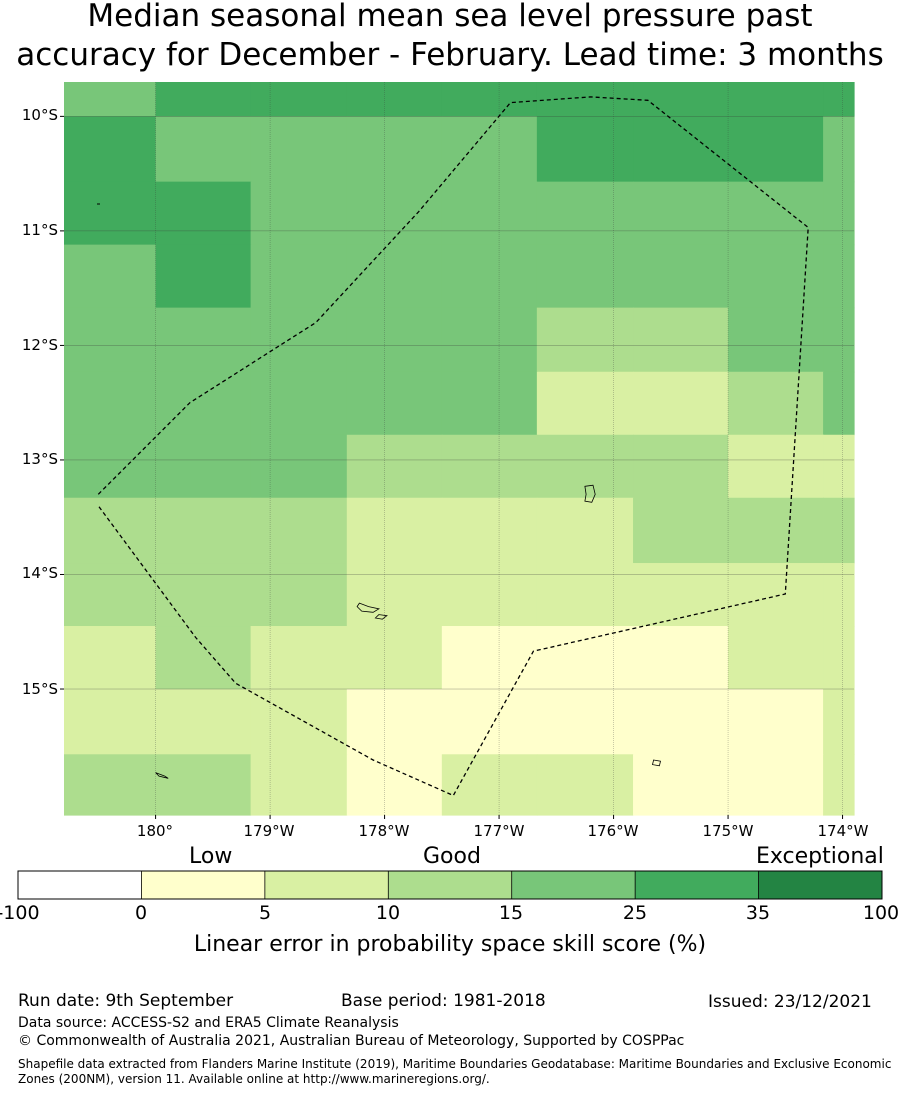 This screenshot has width=900, height=1095. What do you see at coordinates (388, 913) in the screenshot?
I see `colorbar-tick-label: 10` at bounding box center [388, 913].